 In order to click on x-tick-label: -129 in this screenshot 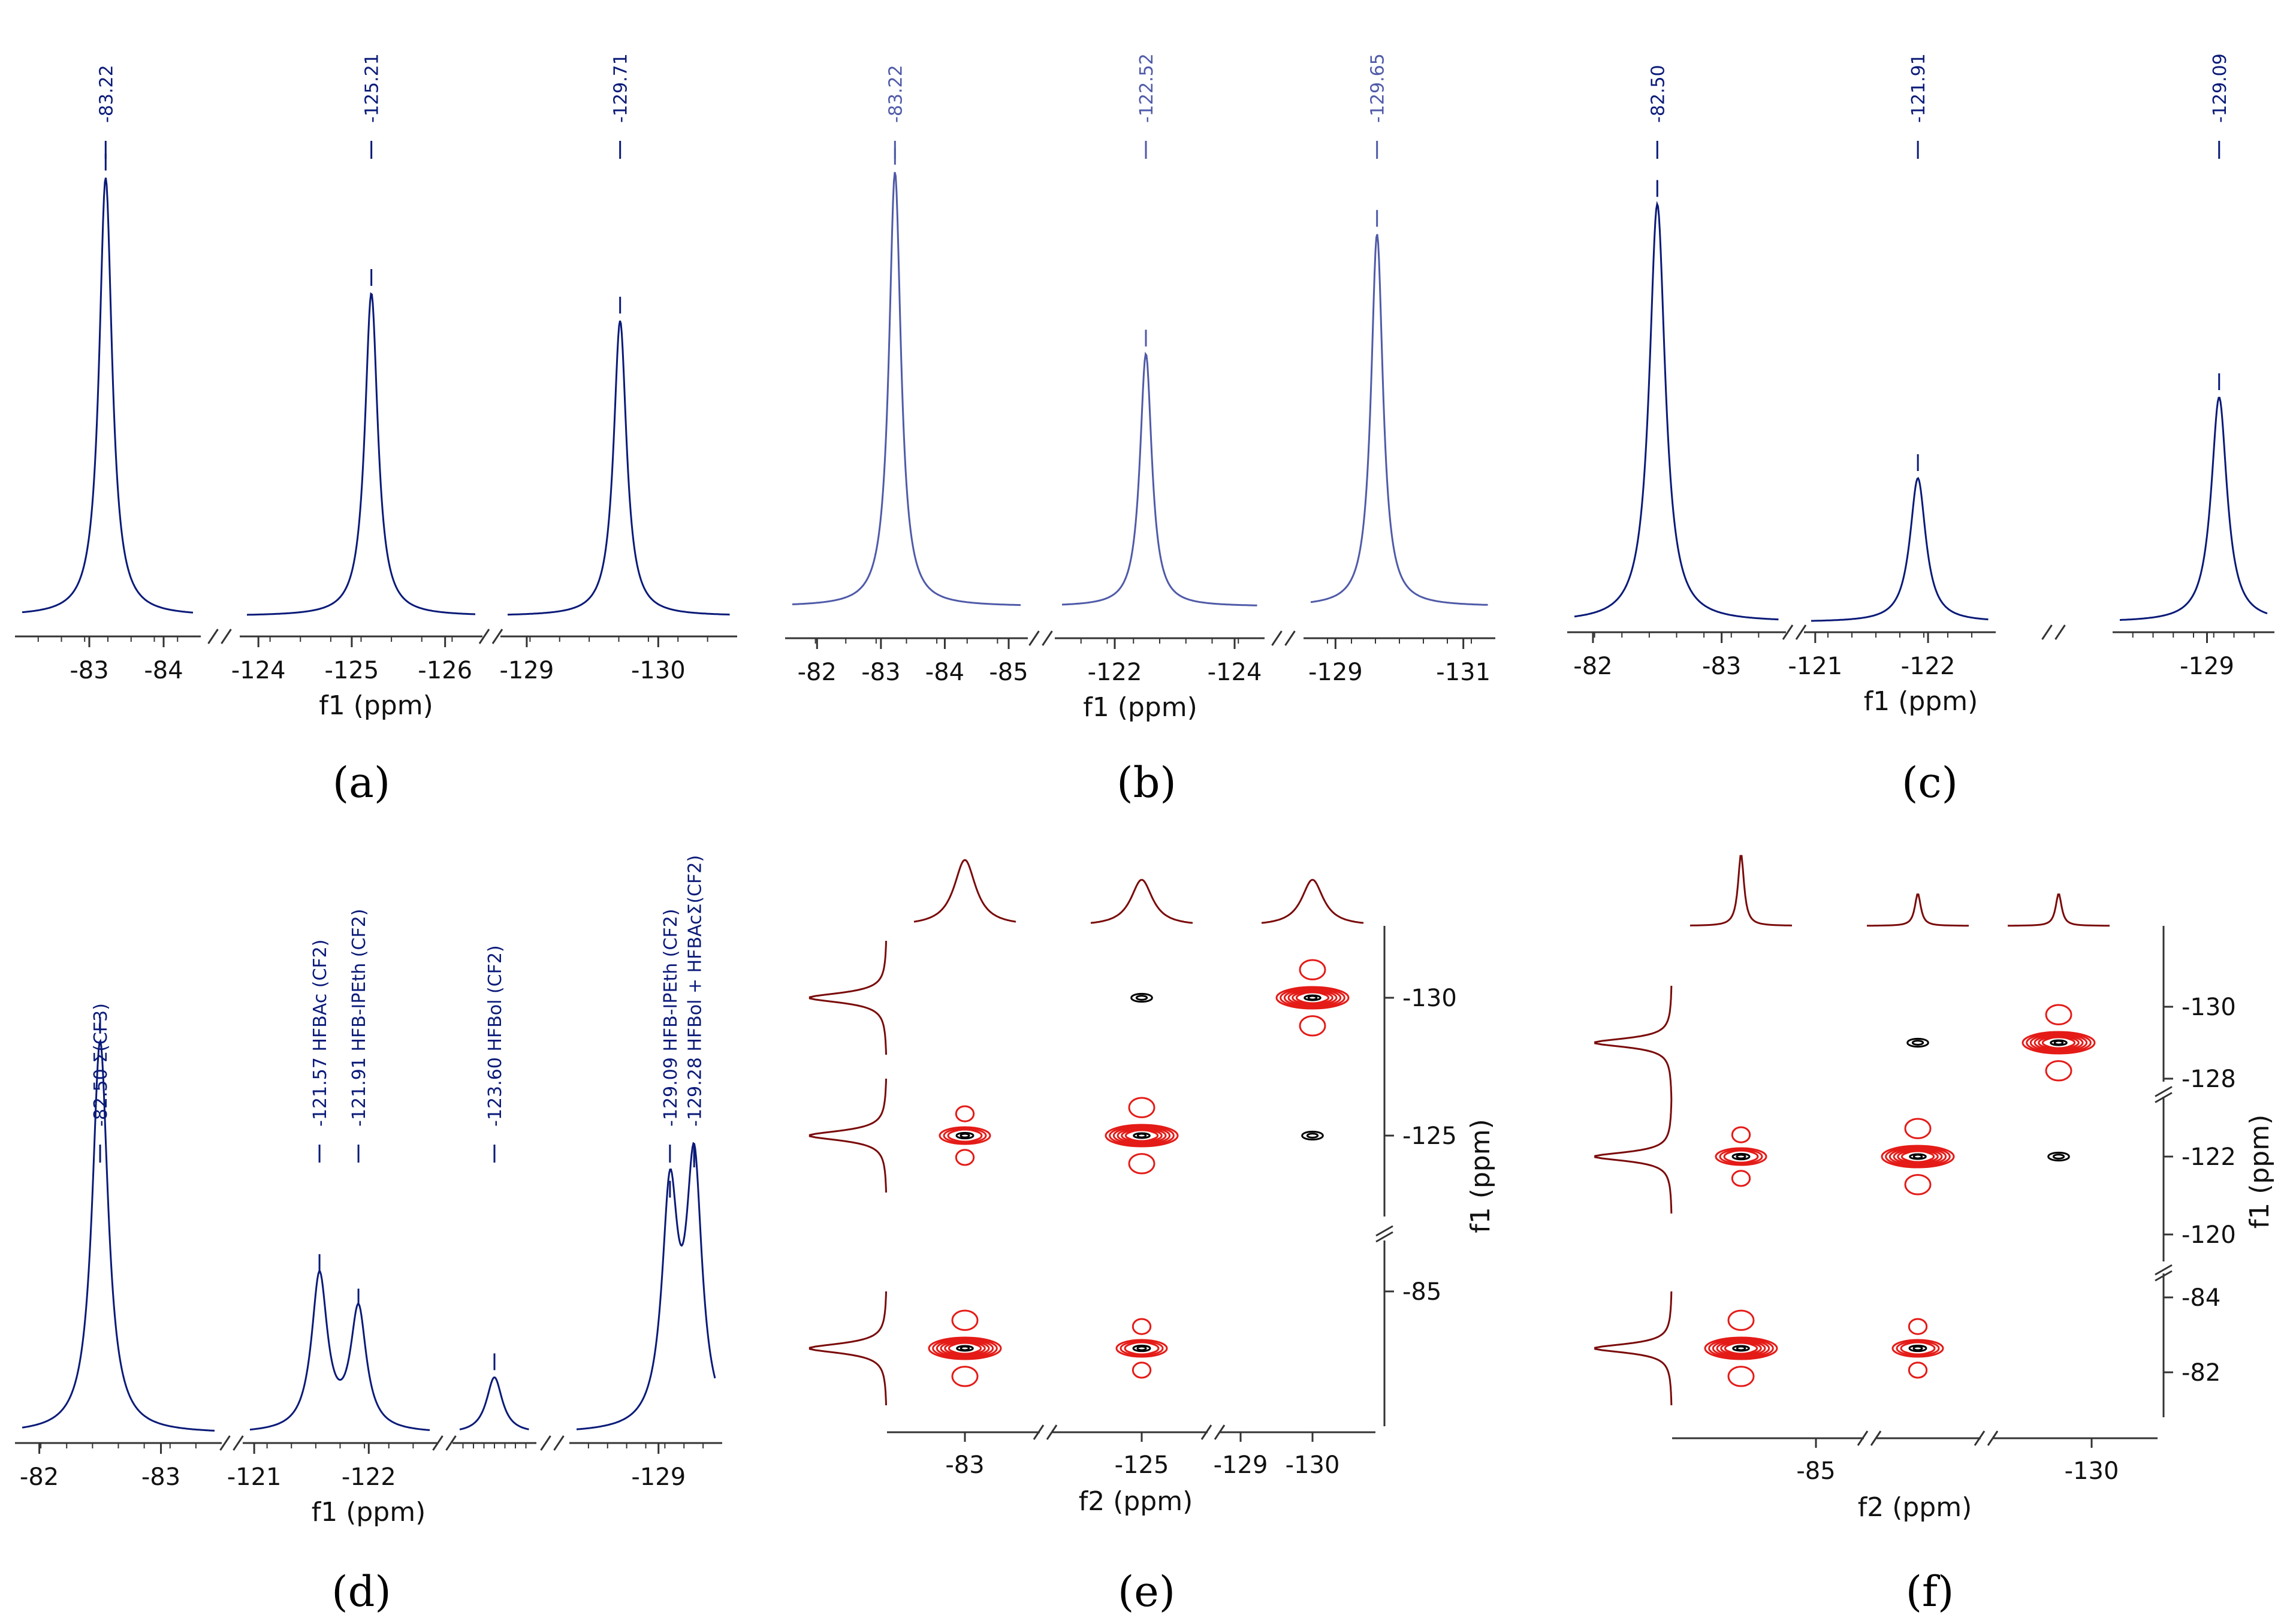, I will do `click(658, 1477)`.